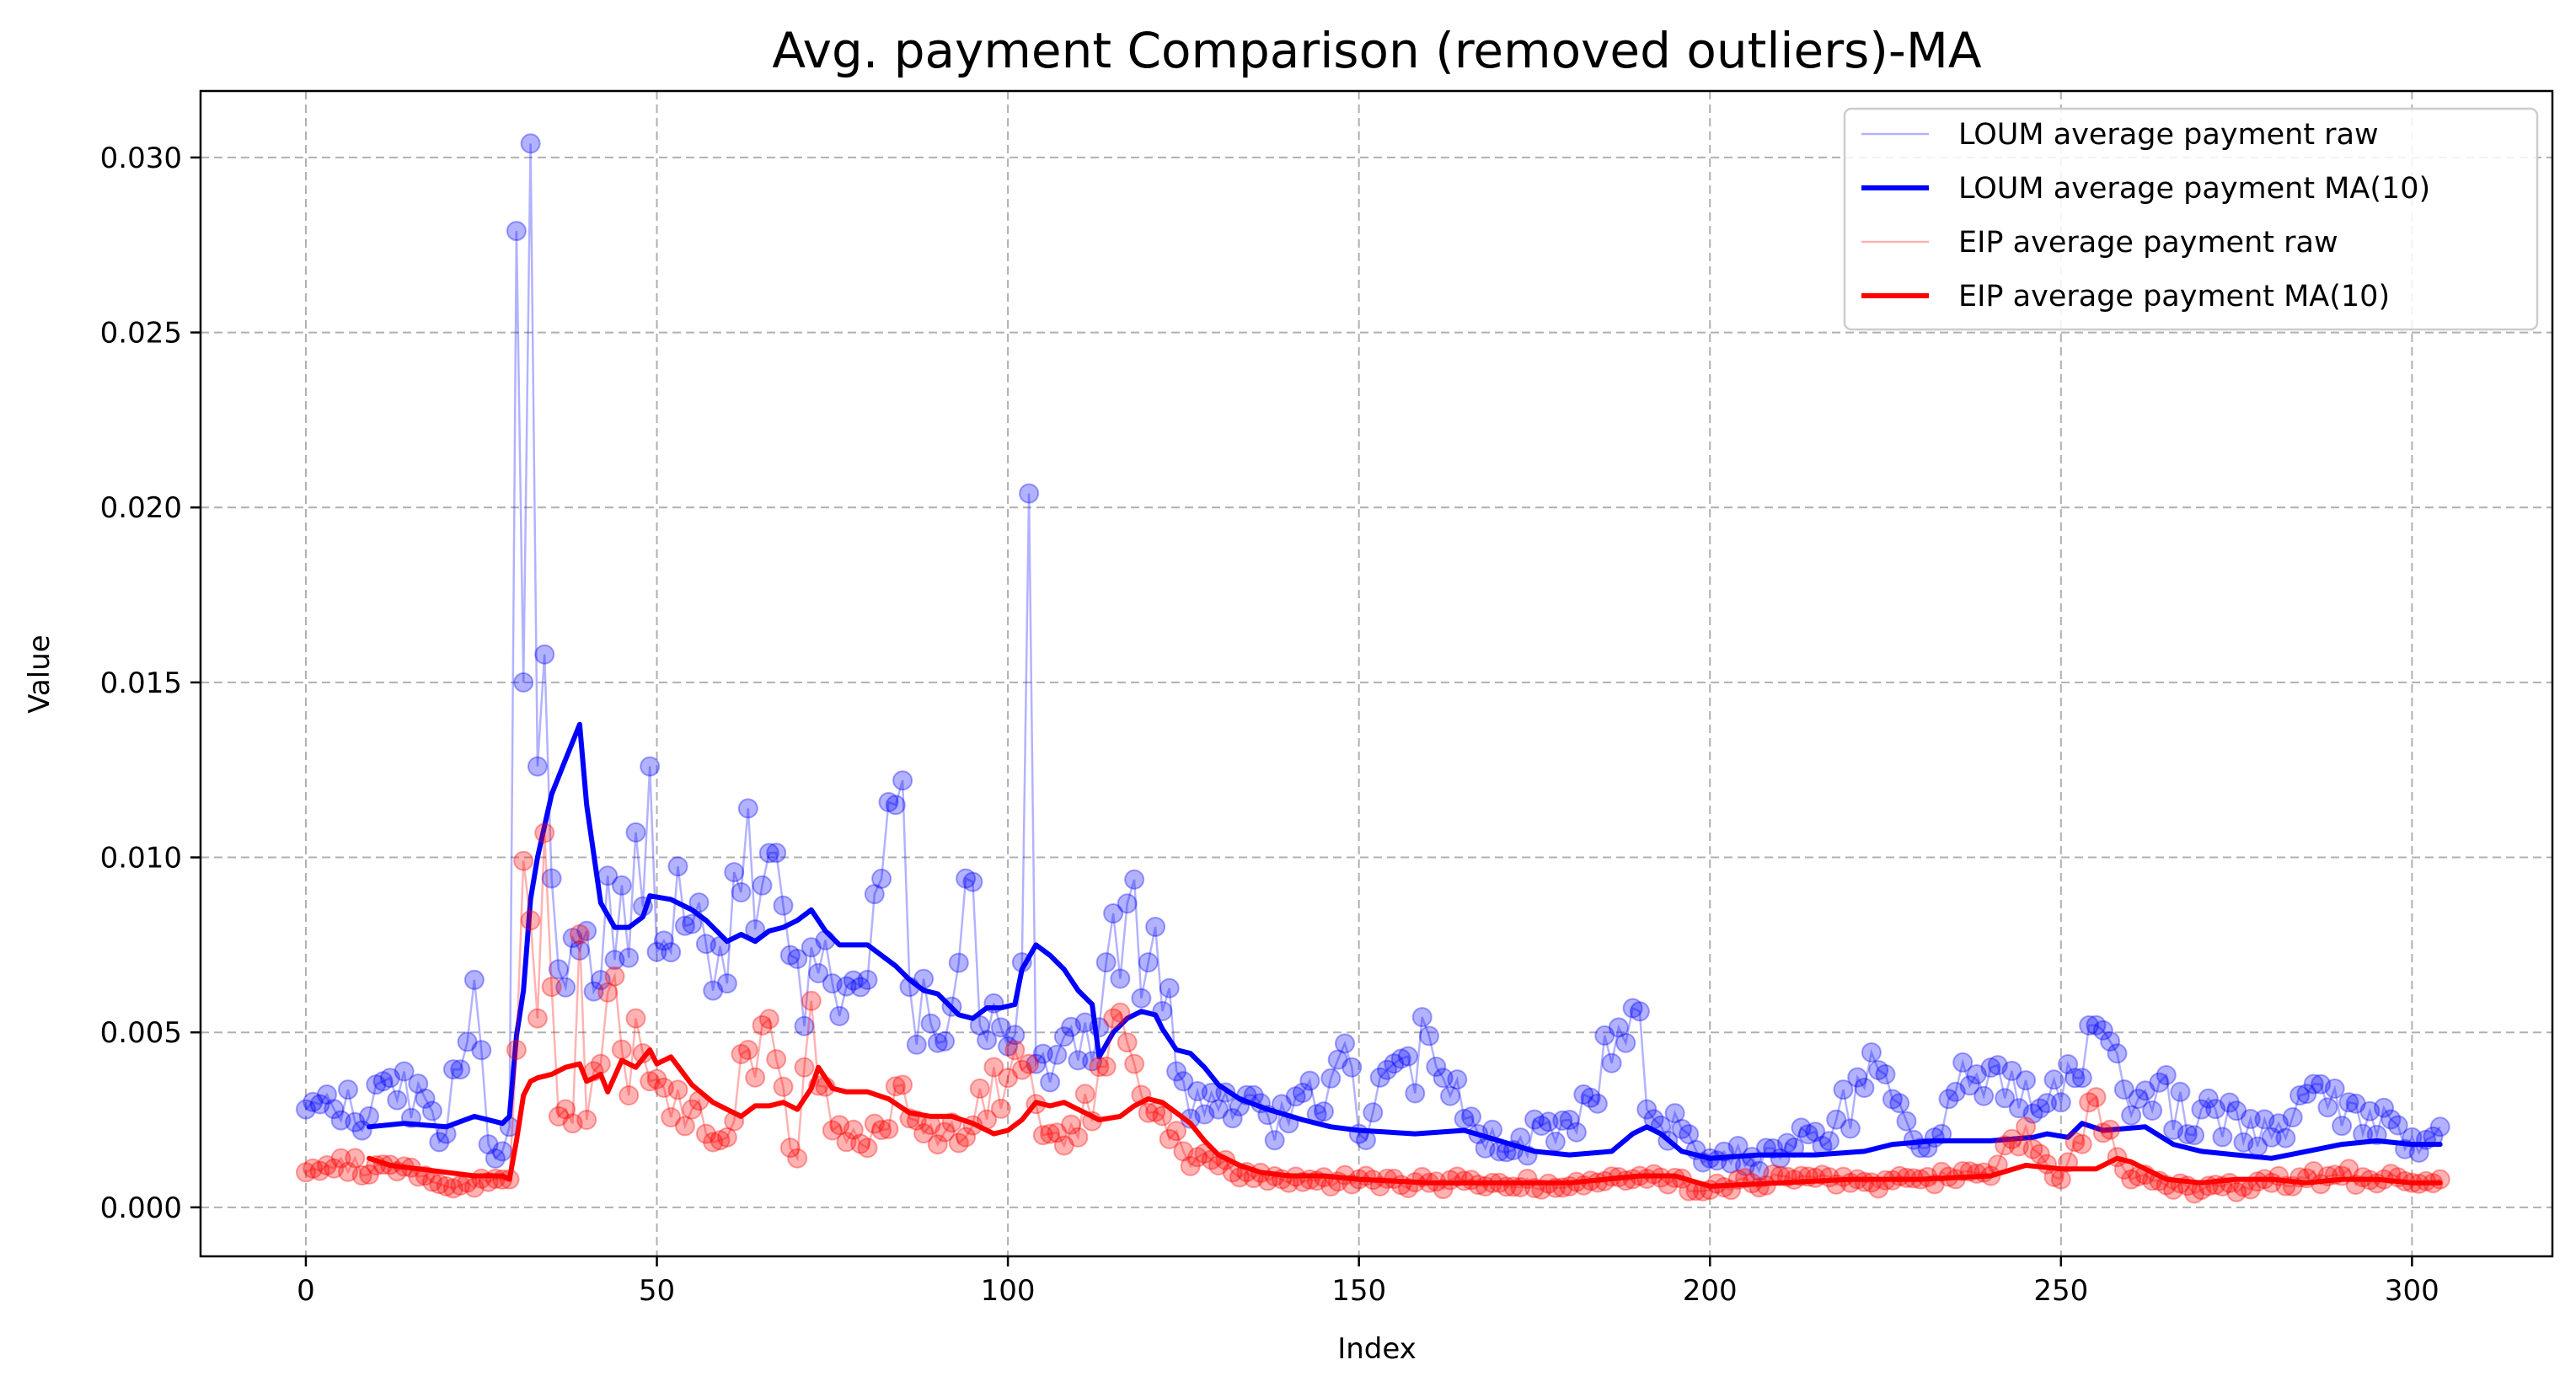 The width and height of the screenshot is (2576, 1392). Describe the element at coordinates (141, 334) in the screenshot. I see `y-tick-label: 0.025` at that location.